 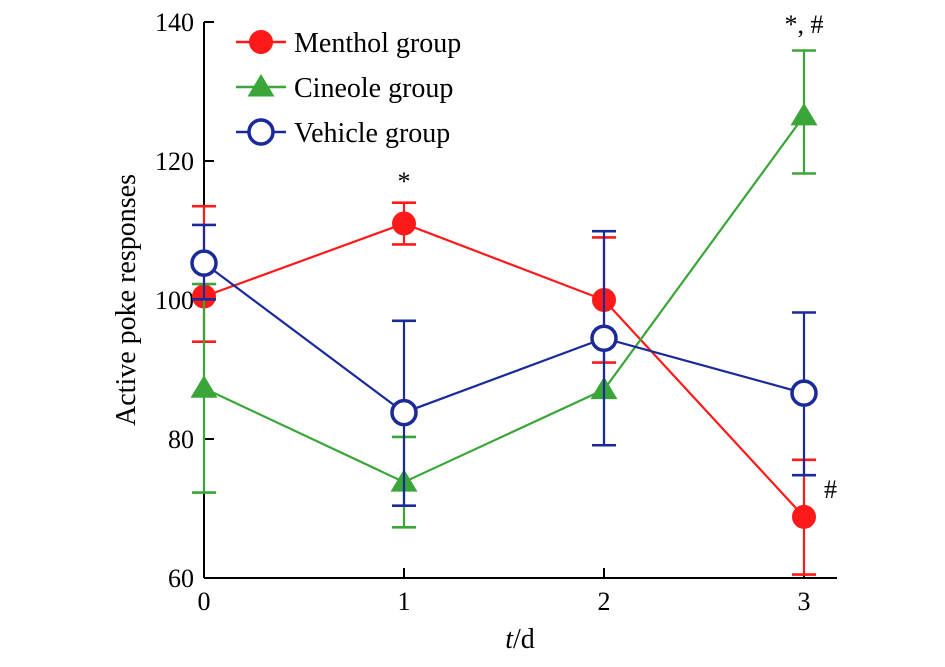 What do you see at coordinates (404, 181) in the screenshot?
I see `annotation-0: *` at bounding box center [404, 181].